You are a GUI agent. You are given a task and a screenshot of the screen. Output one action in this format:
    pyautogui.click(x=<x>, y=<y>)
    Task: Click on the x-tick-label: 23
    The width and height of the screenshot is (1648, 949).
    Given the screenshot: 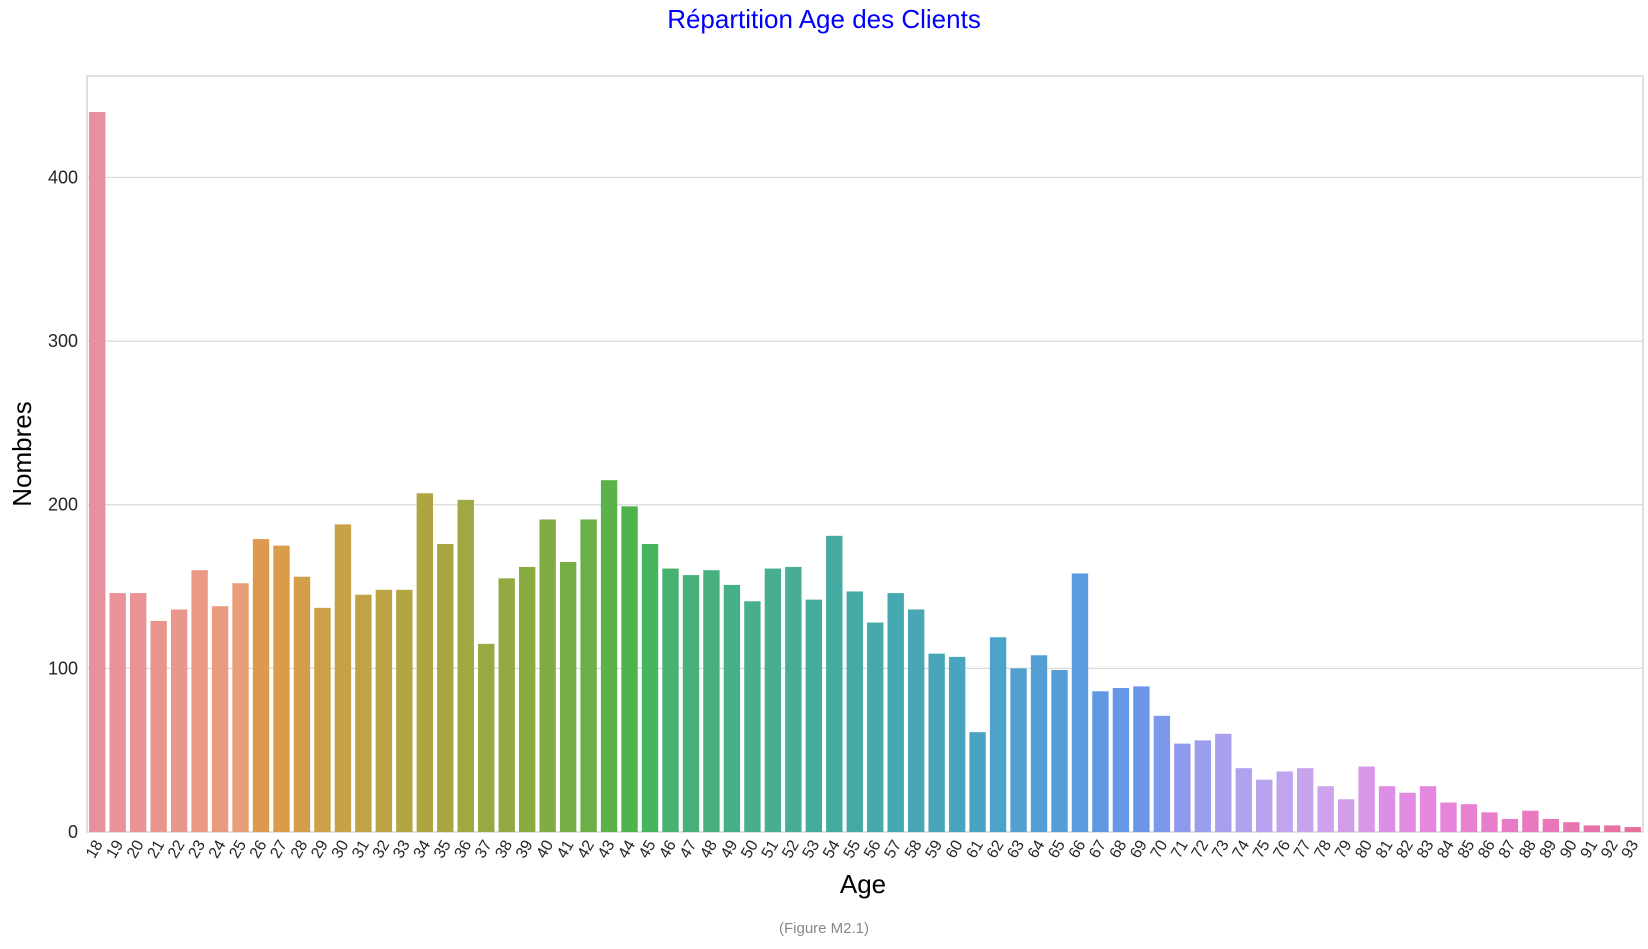 What is the action you would take?
    pyautogui.click(x=197, y=849)
    